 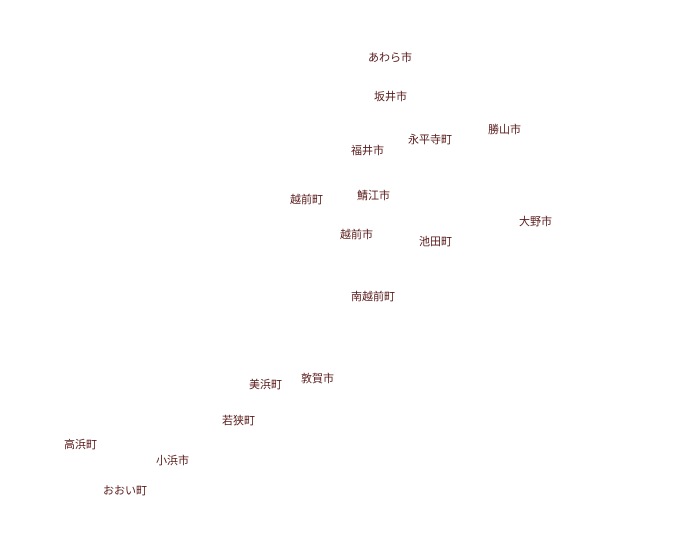 I want to click on place-label-sabae: 鯖江市, so click(x=373, y=195).